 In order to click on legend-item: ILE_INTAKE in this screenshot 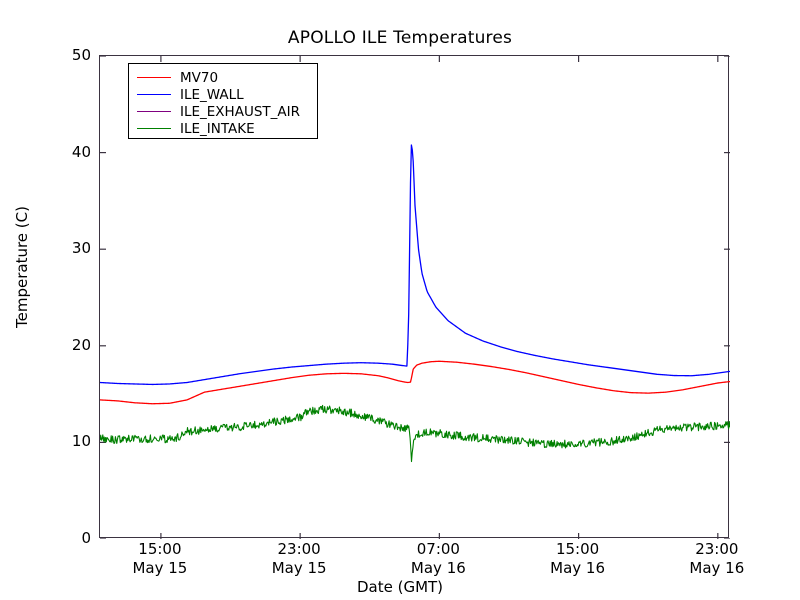, I will do `click(223, 128)`.